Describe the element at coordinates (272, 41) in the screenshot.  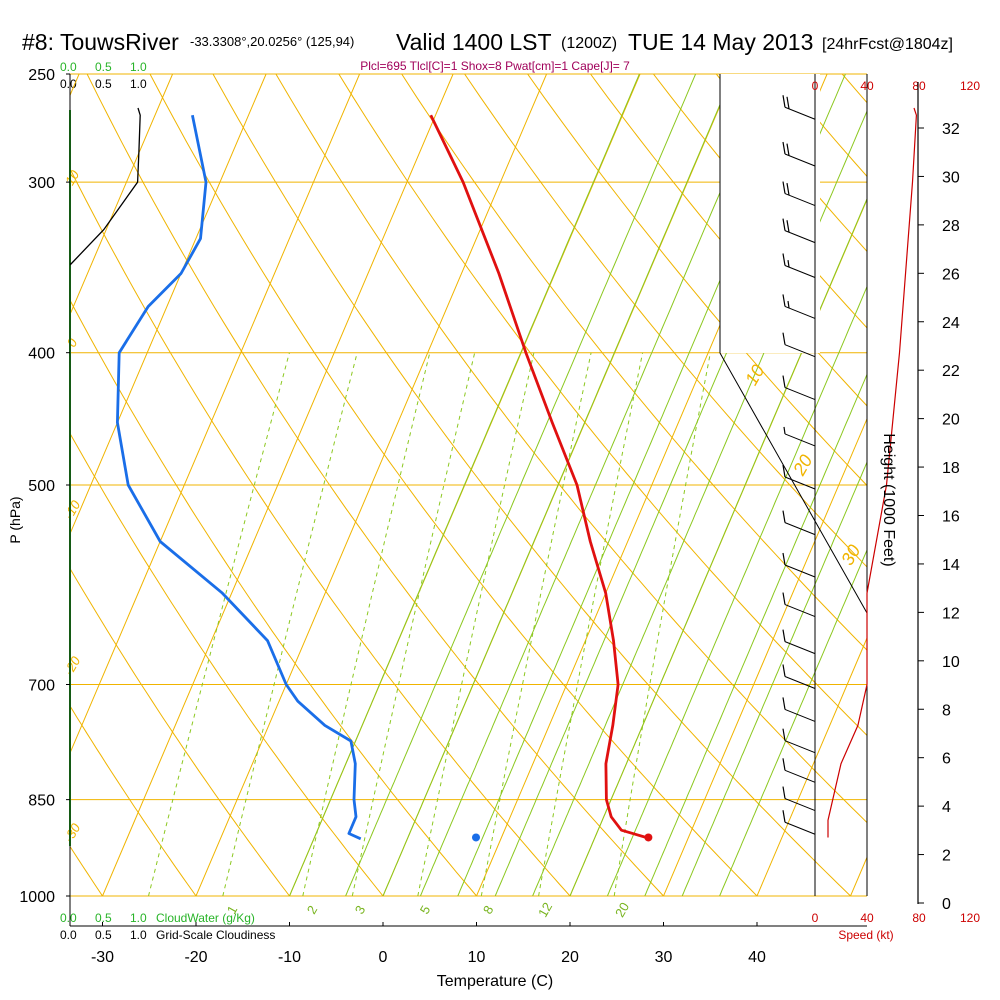
I see `site-coords: -33.3308°,20.0256° (125,94)` at that location.